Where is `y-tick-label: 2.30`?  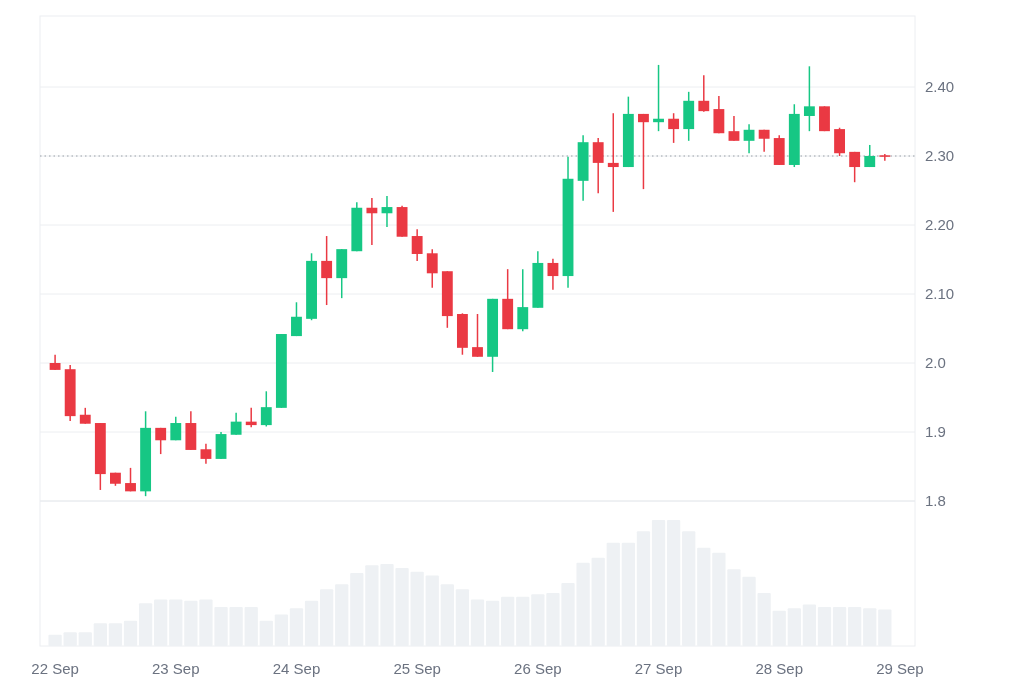
y-tick-label: 2.30 is located at coordinates (940, 156).